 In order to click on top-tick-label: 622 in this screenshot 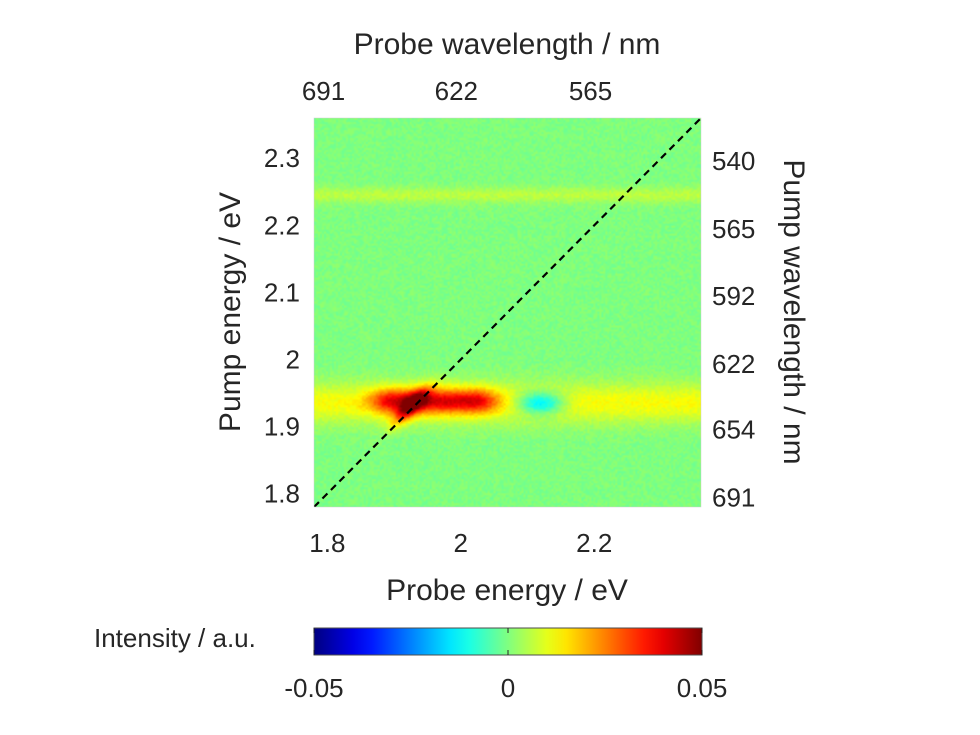, I will do `click(456, 91)`.